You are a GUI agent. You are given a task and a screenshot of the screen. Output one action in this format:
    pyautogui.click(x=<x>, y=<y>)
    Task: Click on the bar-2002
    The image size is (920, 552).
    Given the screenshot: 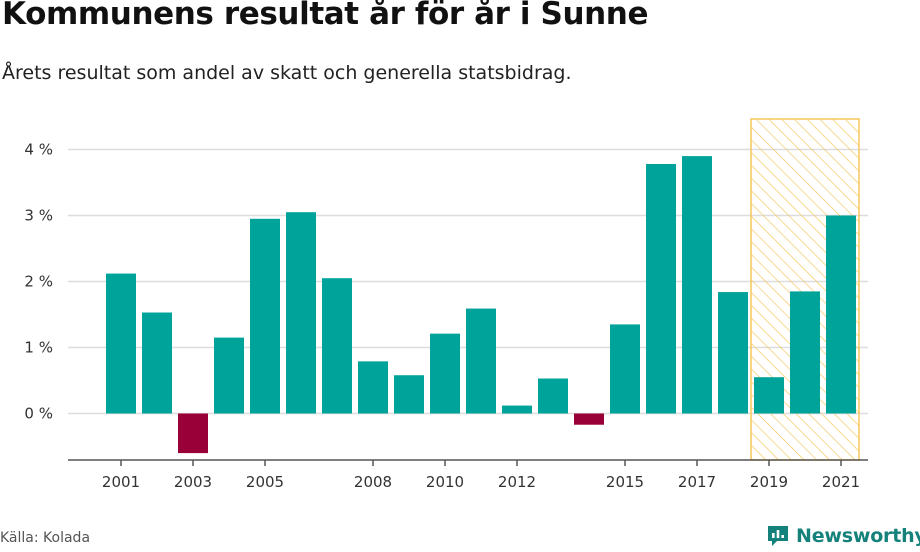 What is the action you would take?
    pyautogui.click(x=157, y=363)
    